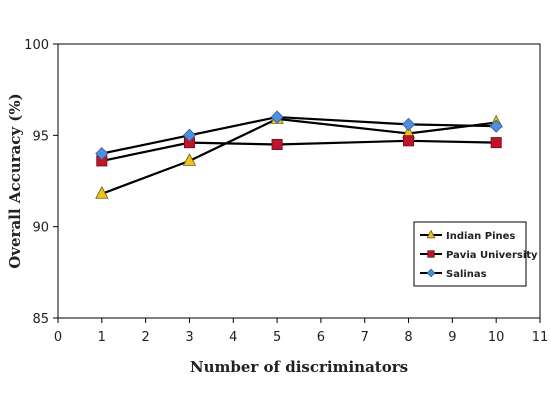 This screenshot has width=550, height=404. I want to click on legend-item-salinas: Salinas, so click(453, 274).